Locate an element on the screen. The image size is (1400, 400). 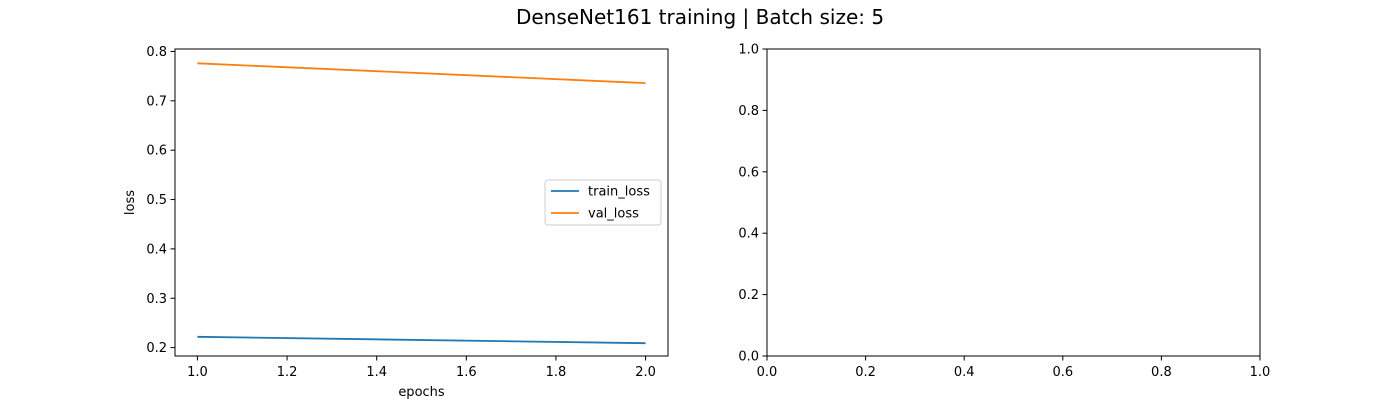
x-tick-label: 2.0 is located at coordinates (645, 372).